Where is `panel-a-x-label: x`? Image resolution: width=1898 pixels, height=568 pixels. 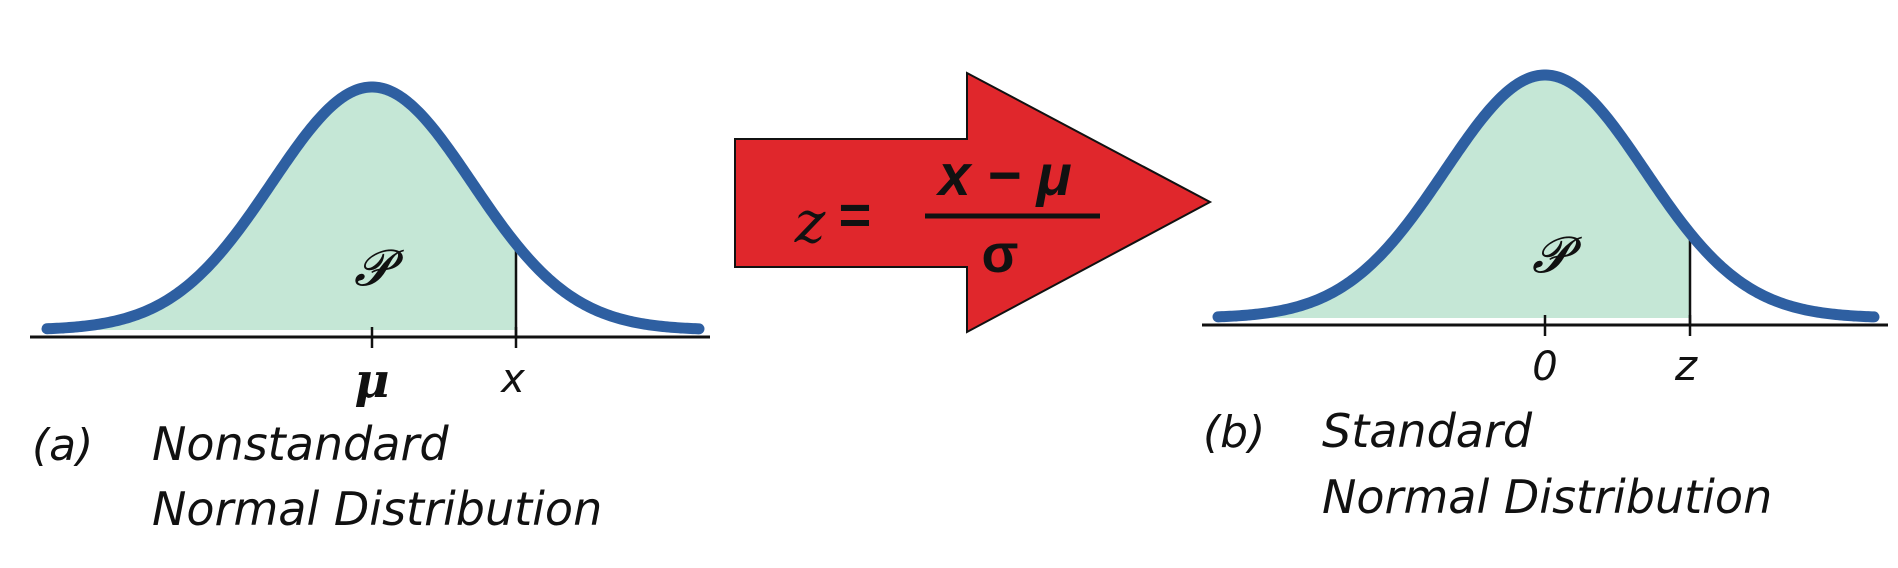
panel-a-x-label: x is located at coordinates (512, 379).